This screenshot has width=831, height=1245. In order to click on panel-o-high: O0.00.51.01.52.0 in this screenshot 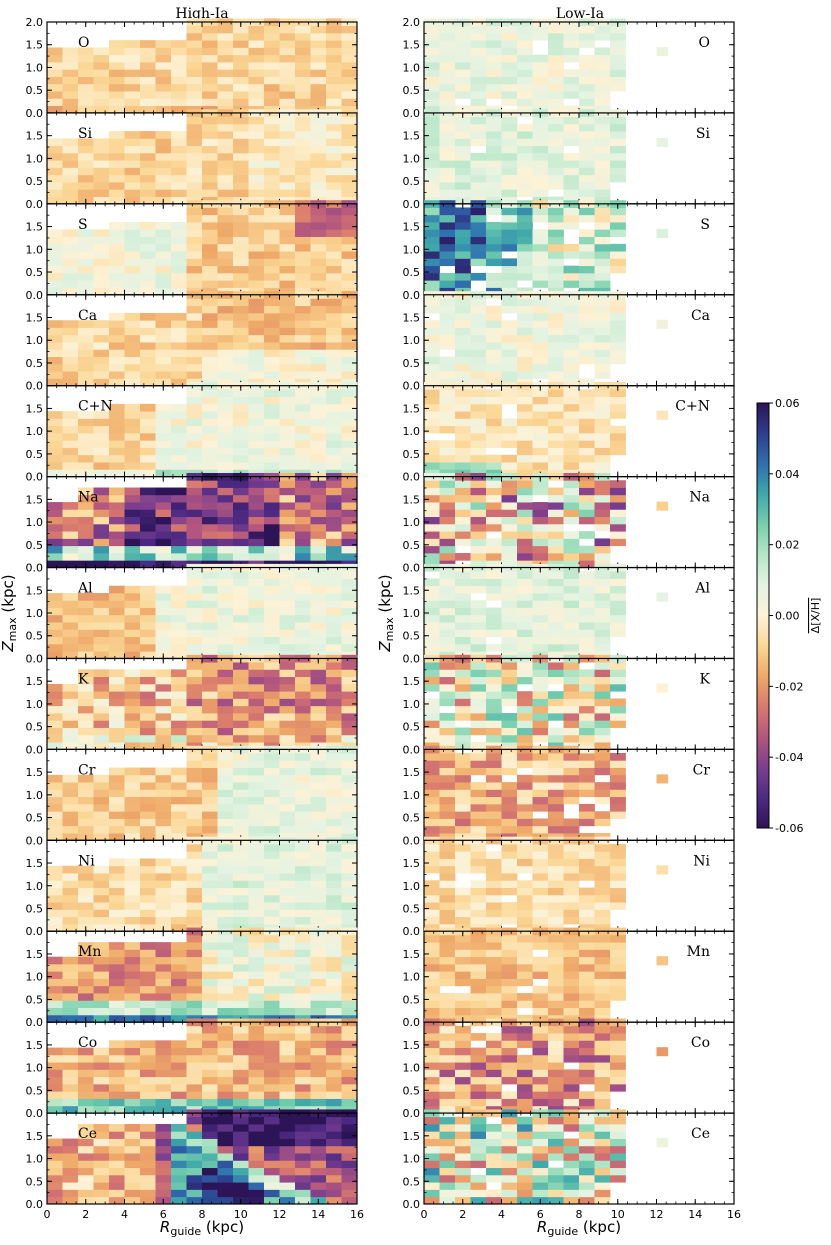, I will do `click(192, 68)`.